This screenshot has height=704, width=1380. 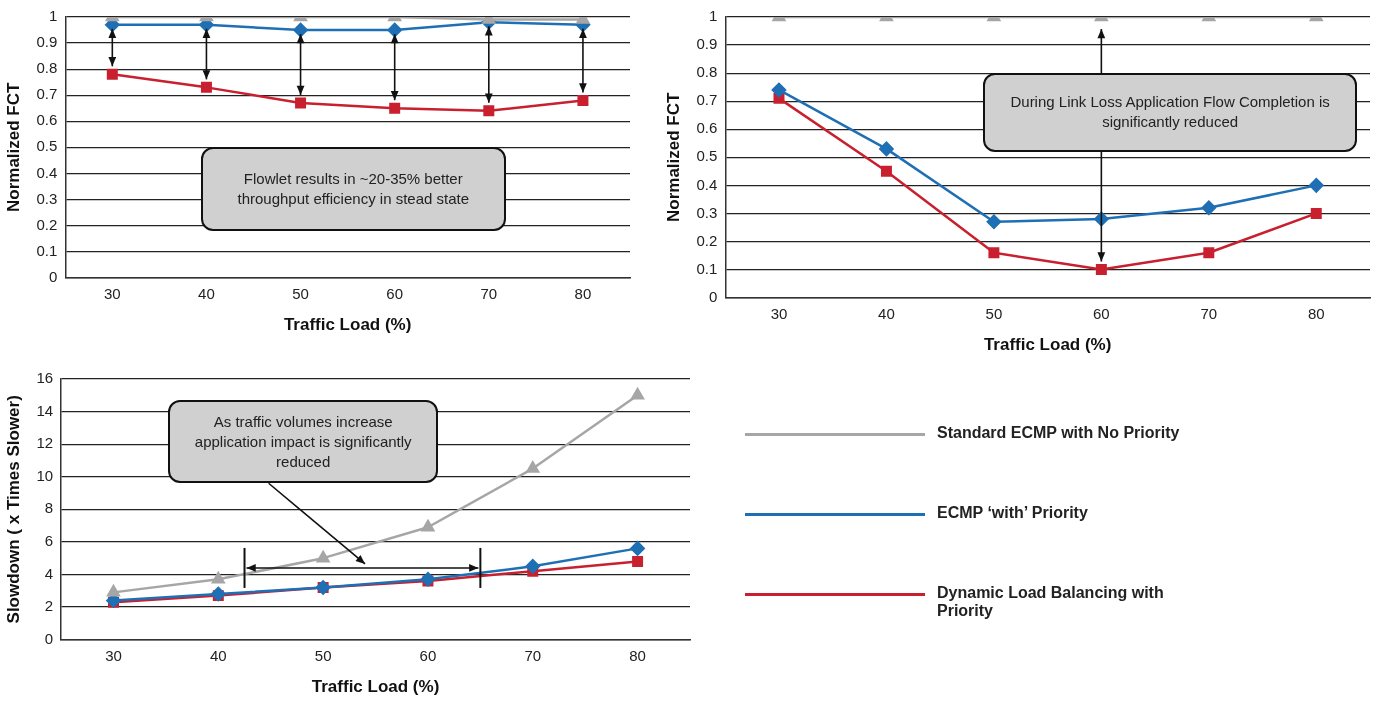 What do you see at coordinates (45, 378) in the screenshot?
I see `y-tick-label: 16` at bounding box center [45, 378].